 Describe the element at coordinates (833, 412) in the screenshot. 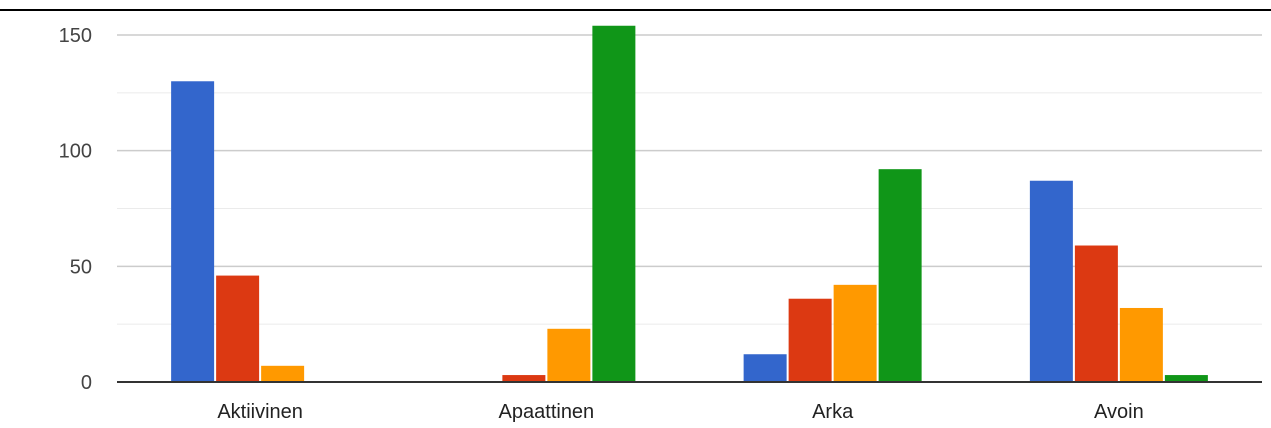

I see `x-tick-label: Arka` at that location.